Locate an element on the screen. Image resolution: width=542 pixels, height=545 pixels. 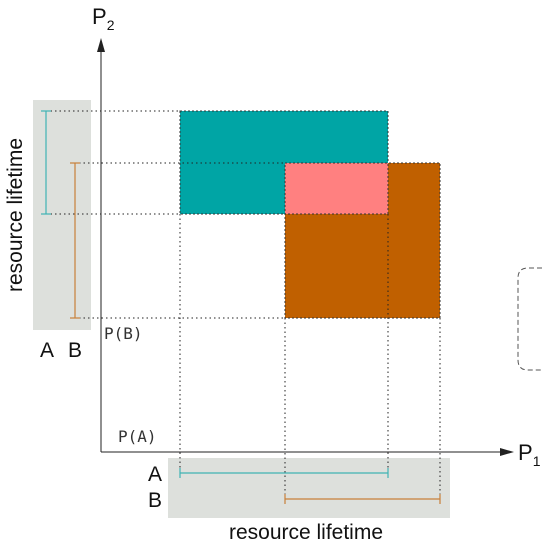
overlap-region is located at coordinates (336, 188).